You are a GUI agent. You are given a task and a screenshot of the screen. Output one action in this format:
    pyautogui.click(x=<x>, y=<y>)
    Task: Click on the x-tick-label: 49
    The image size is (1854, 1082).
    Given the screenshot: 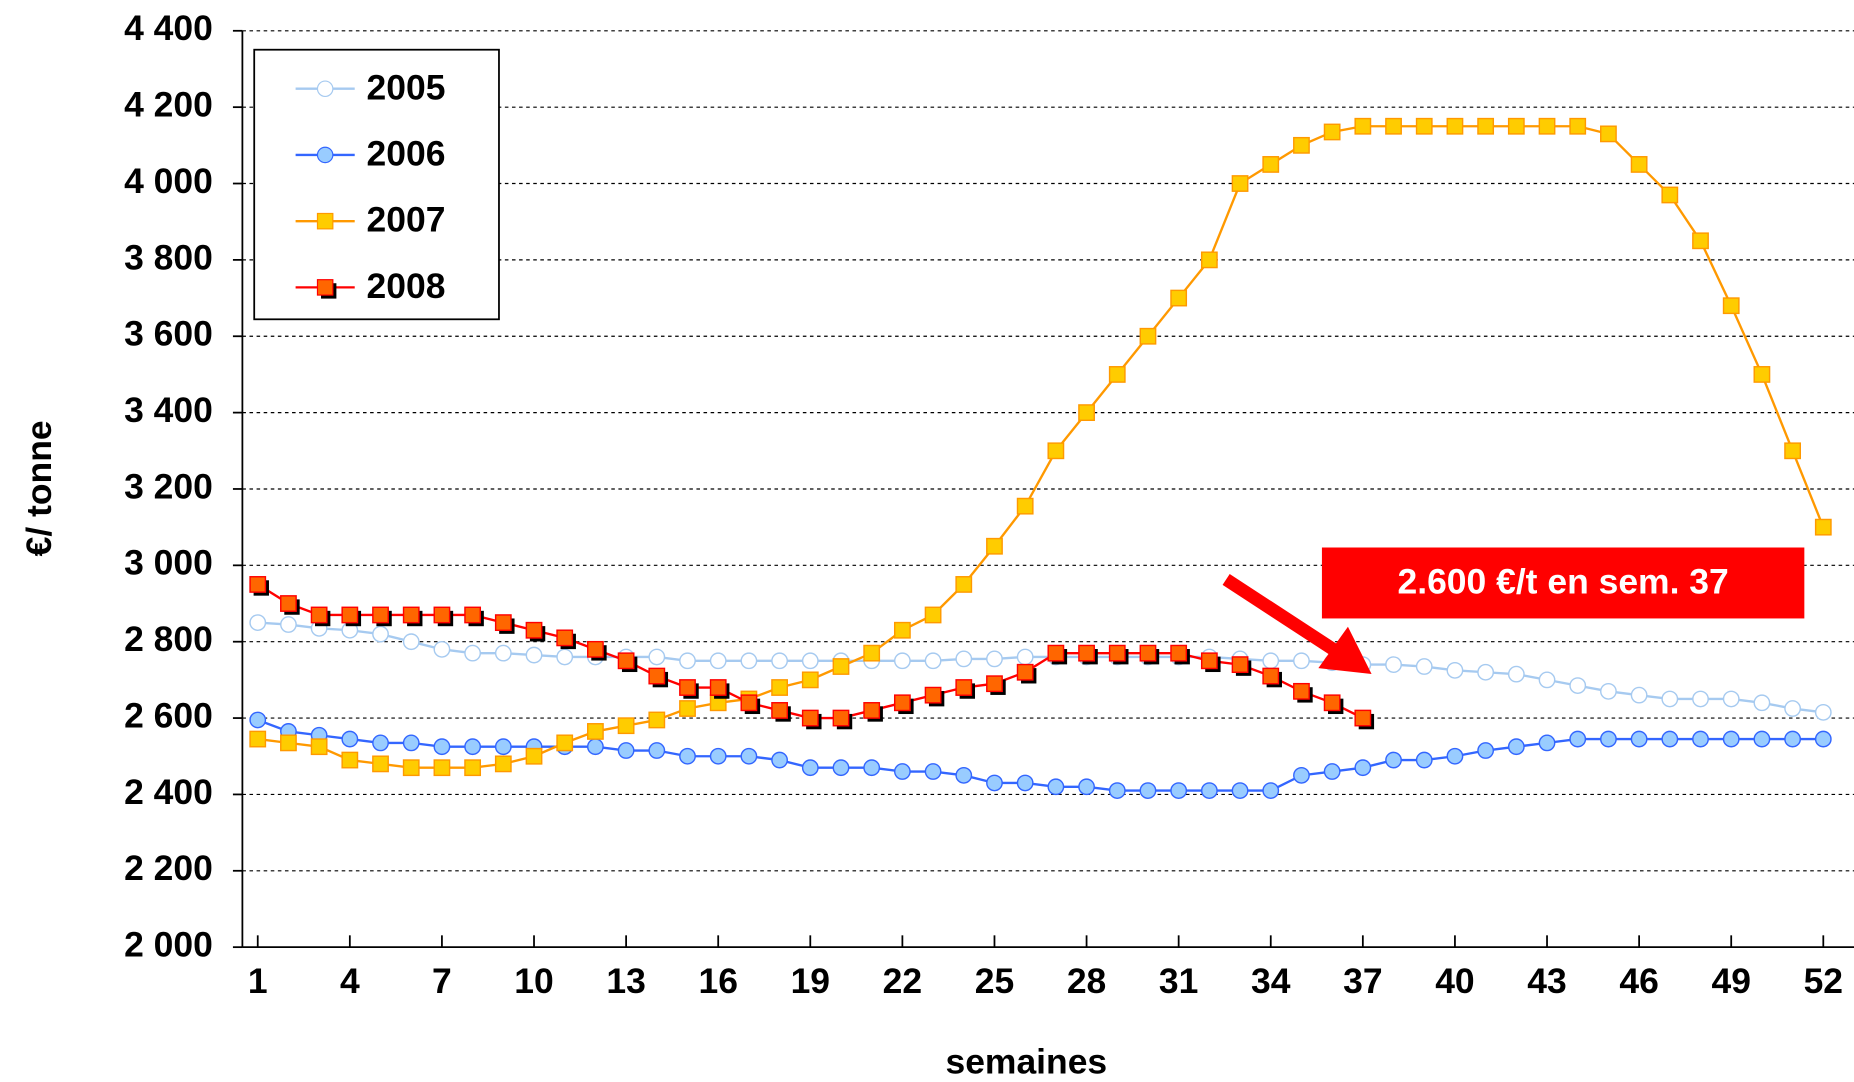 What is the action you would take?
    pyautogui.click(x=1730, y=981)
    